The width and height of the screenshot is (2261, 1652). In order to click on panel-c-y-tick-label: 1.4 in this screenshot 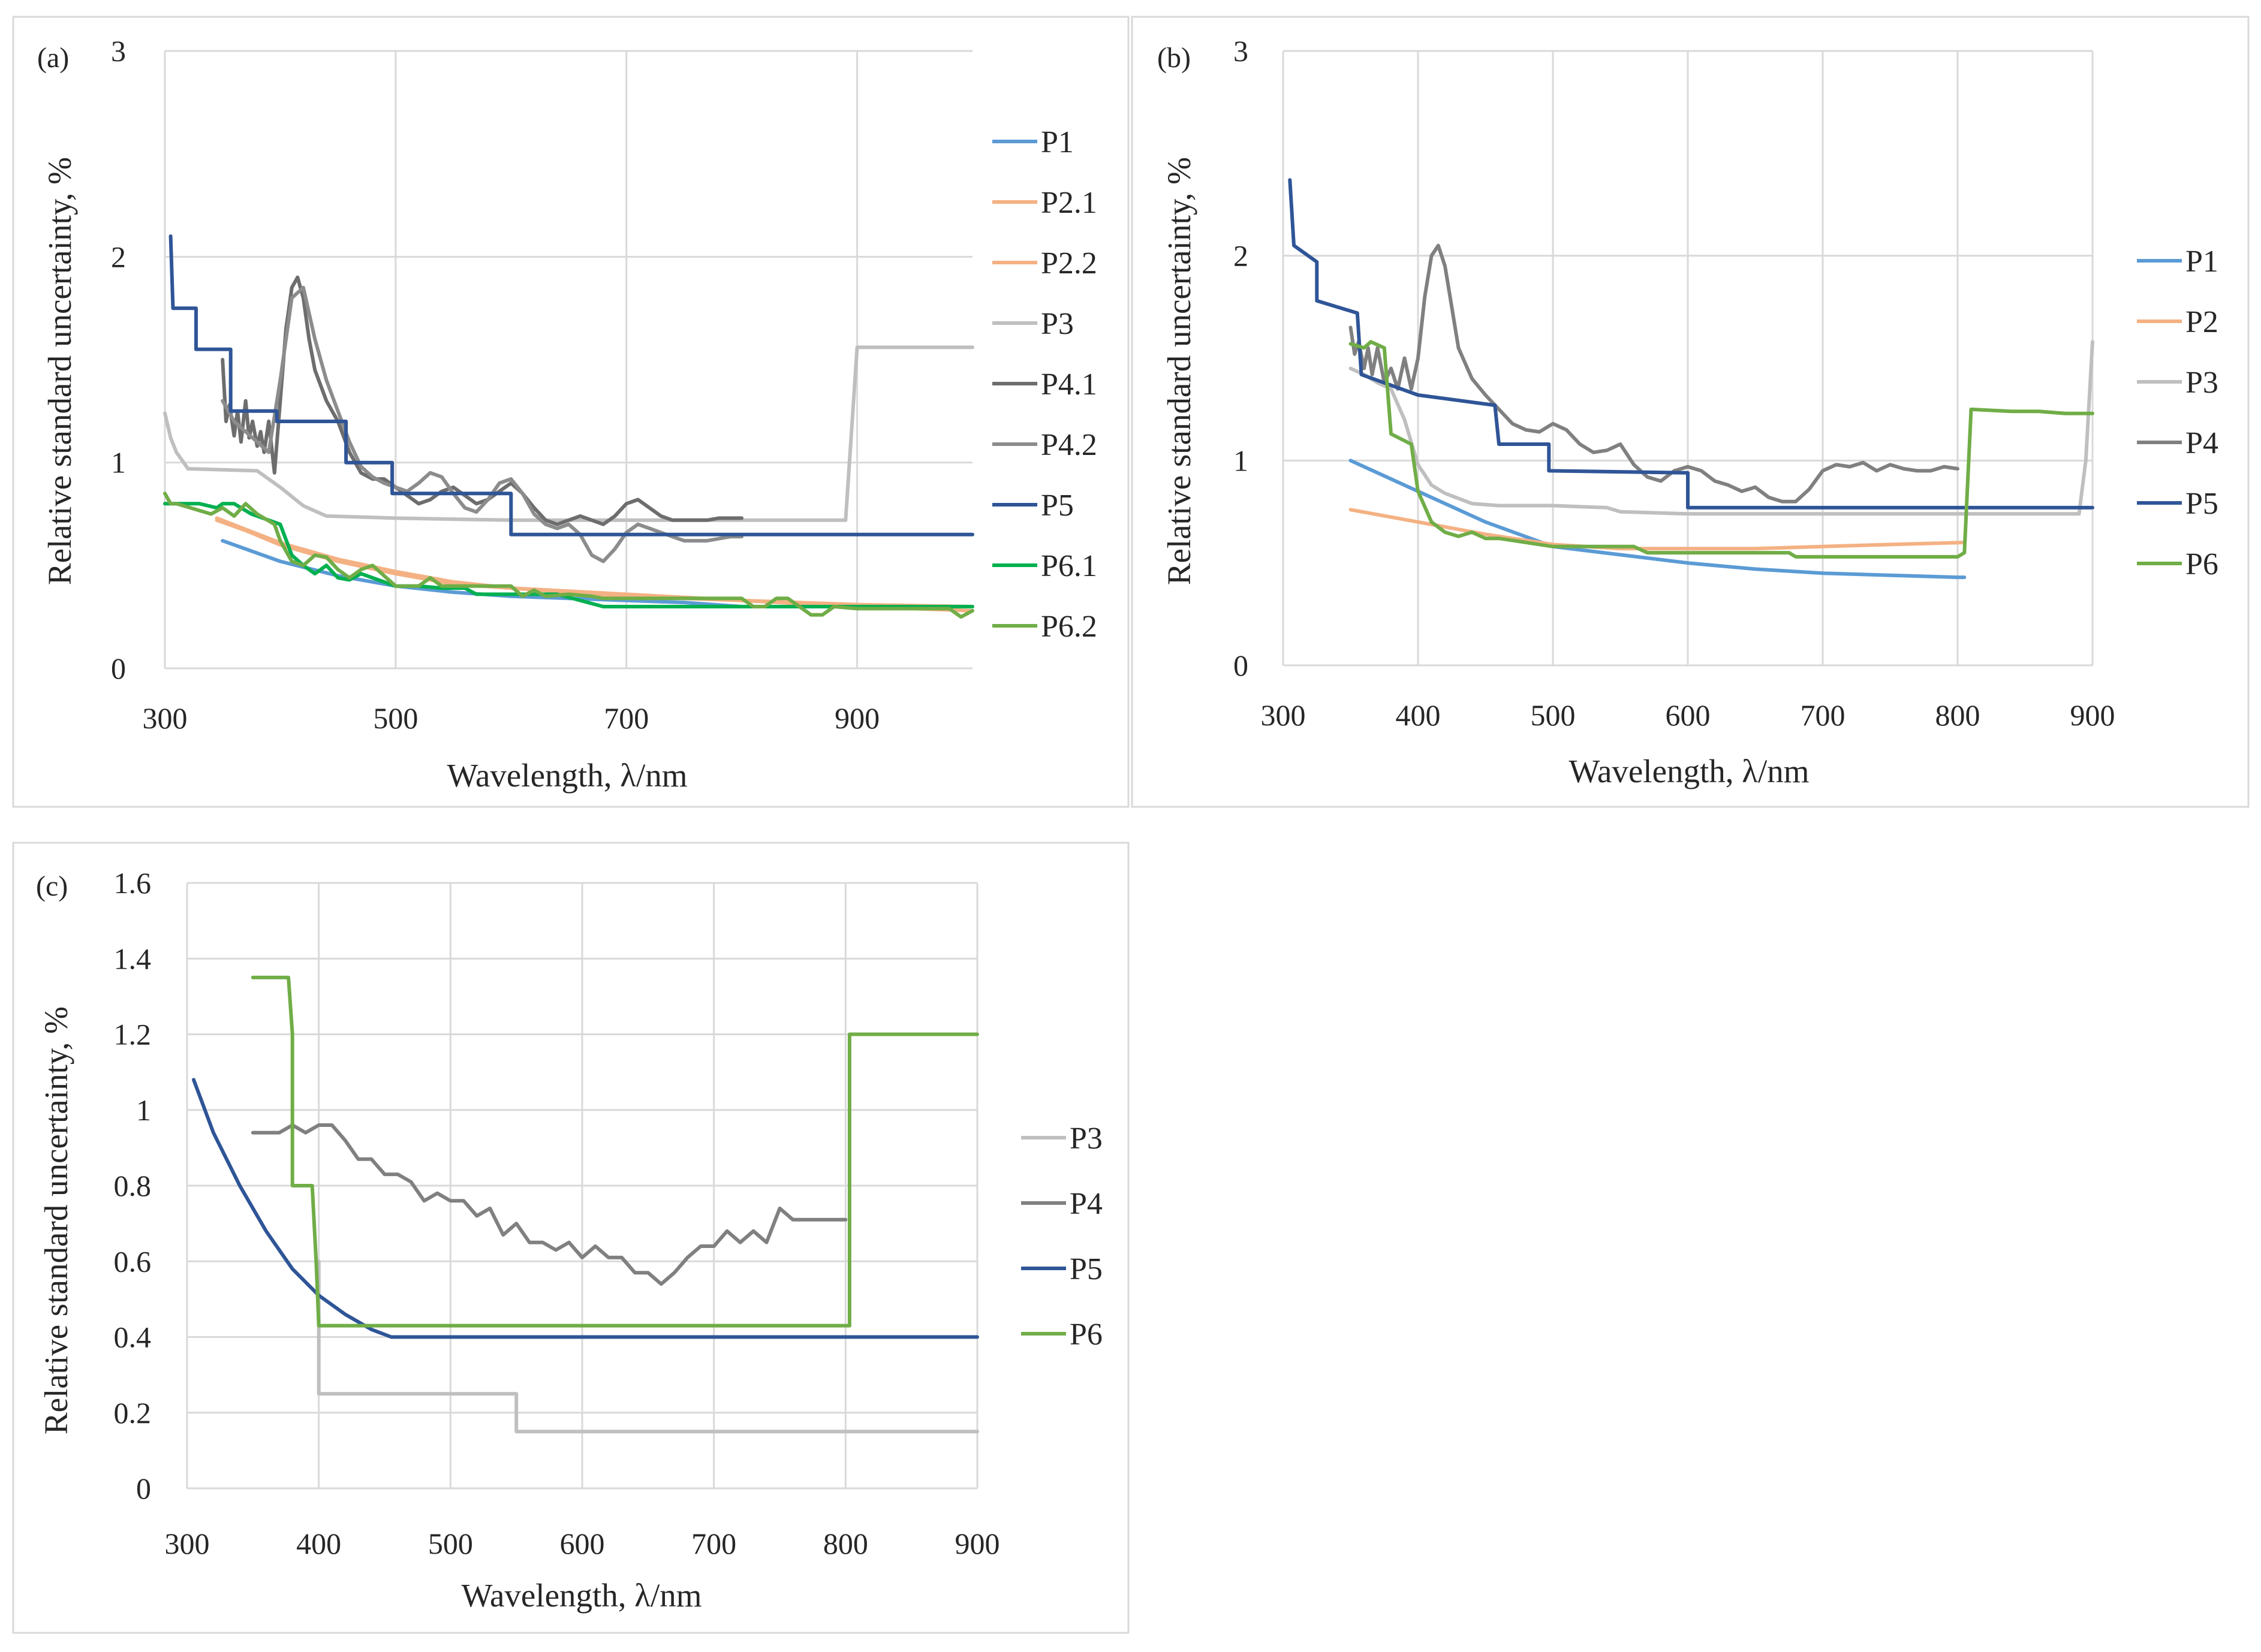, I will do `click(133, 958)`.